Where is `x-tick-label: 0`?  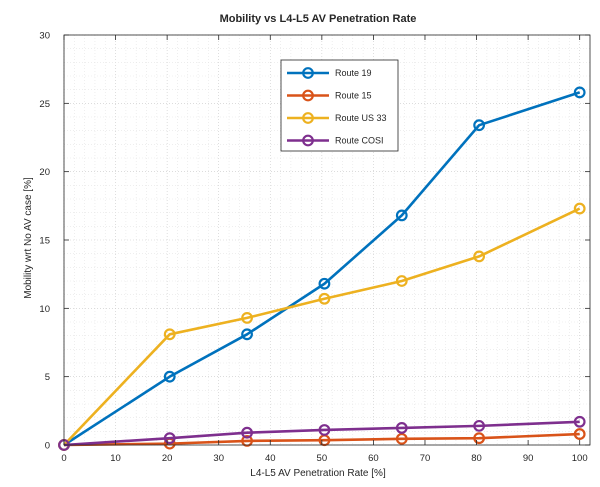 x-tick-label: 0 is located at coordinates (63, 458).